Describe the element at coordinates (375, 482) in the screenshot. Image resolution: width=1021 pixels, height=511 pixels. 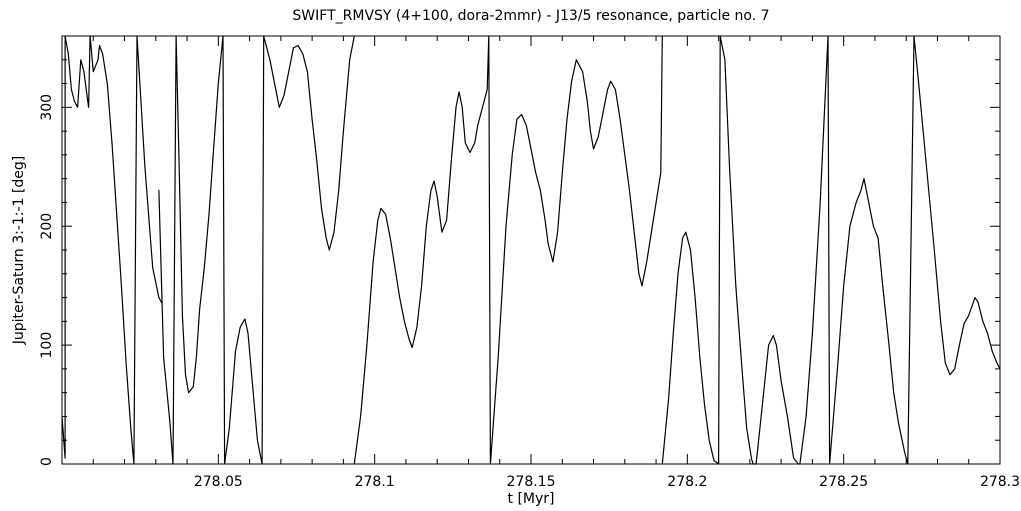
I see `x-tick-label: 278.1` at that location.